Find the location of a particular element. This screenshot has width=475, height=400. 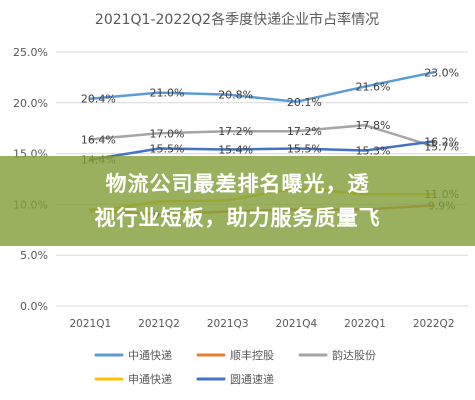

legend-label: 申通快递 is located at coordinates (150, 379).